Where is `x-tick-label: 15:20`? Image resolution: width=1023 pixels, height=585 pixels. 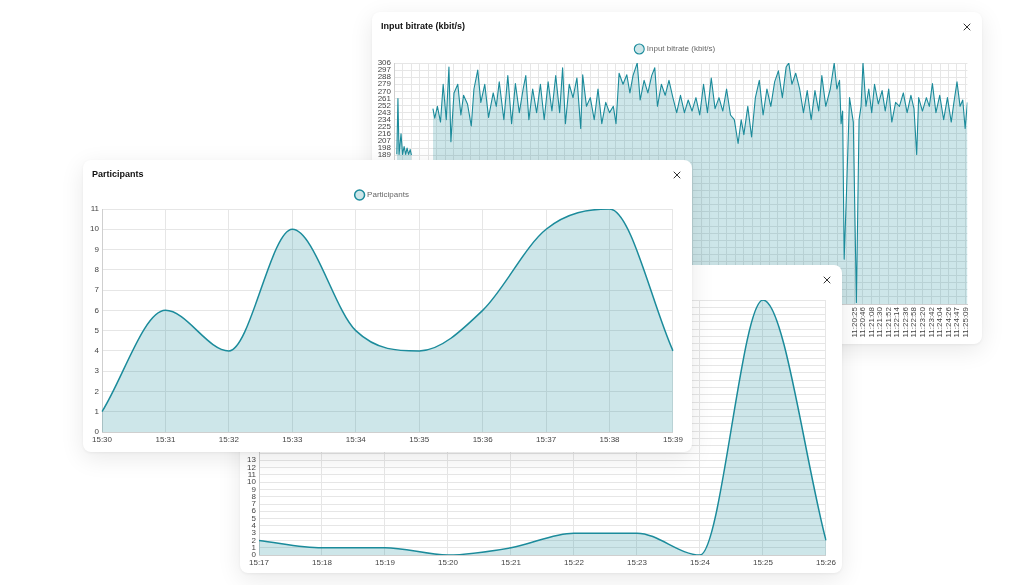 x-tick-label: 15:20 is located at coordinates (448, 562).